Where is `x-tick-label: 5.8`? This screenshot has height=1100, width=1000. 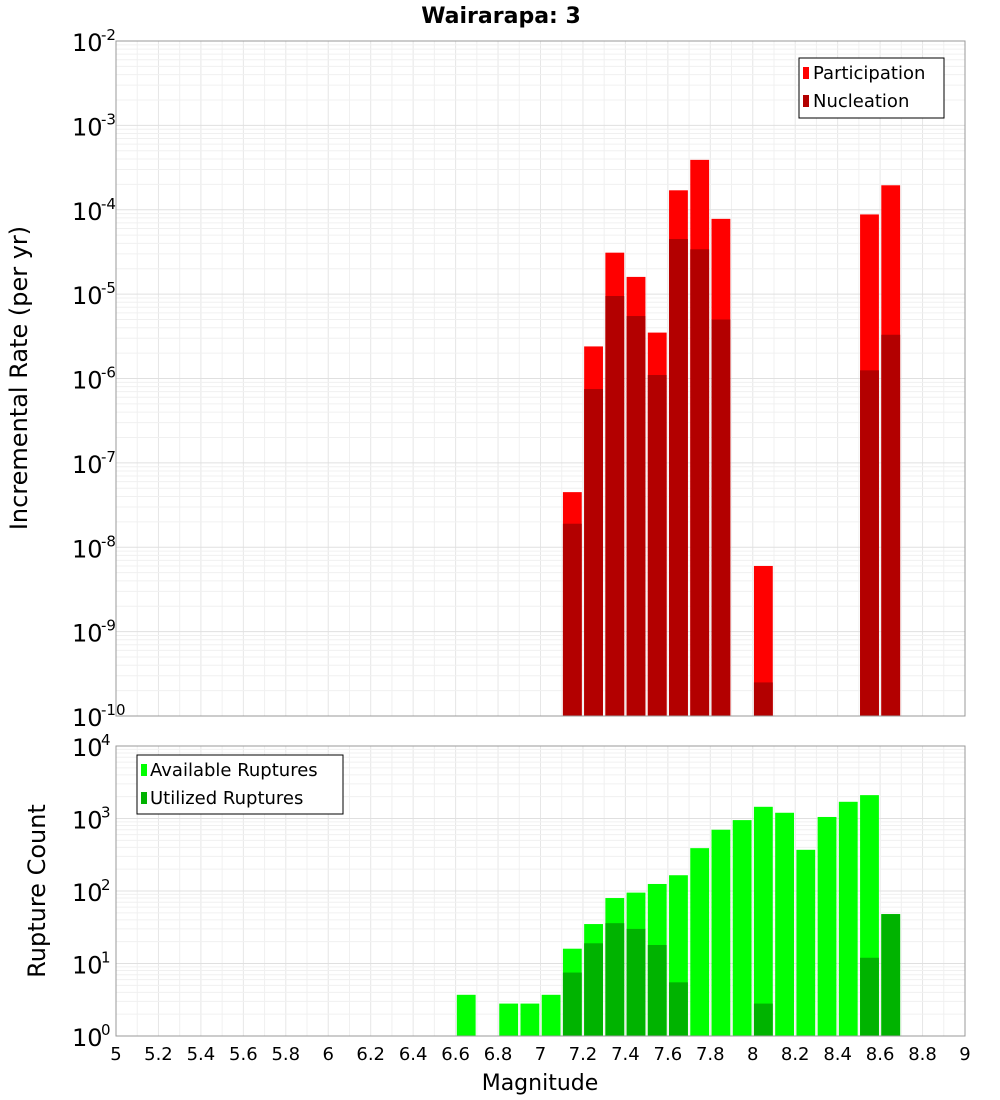
x-tick-label: 5.8 is located at coordinates (285, 1054).